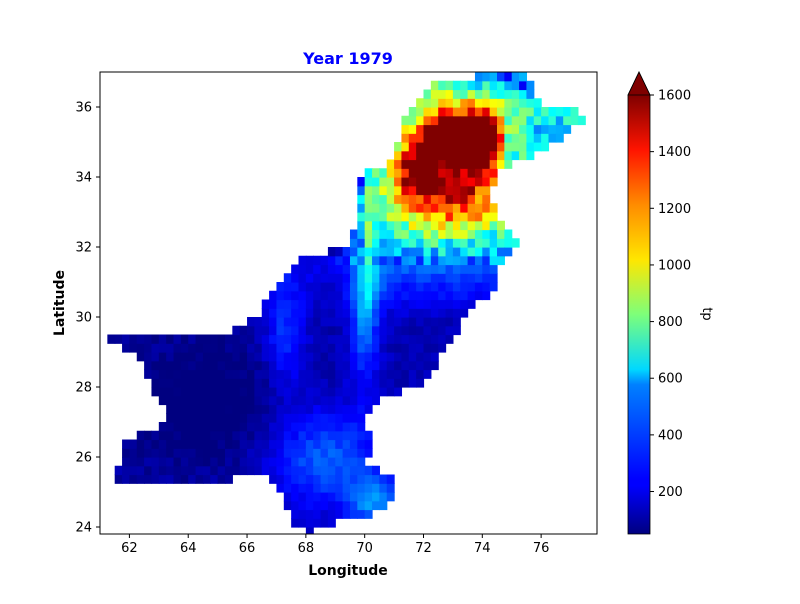 The height and width of the screenshot is (604, 800). I want to click on y-tick-label: 28, so click(83, 388).